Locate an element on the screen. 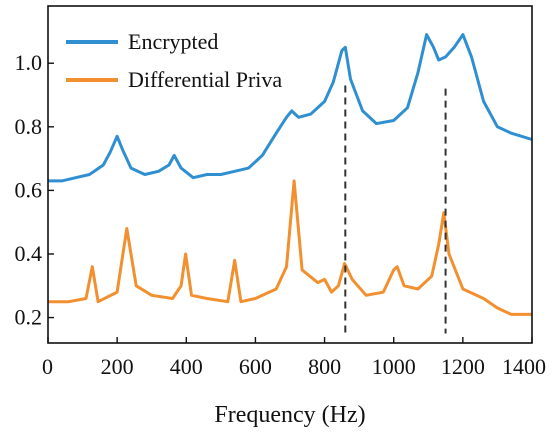 The image size is (560, 433). x-tick-label: 1000 is located at coordinates (394, 366).